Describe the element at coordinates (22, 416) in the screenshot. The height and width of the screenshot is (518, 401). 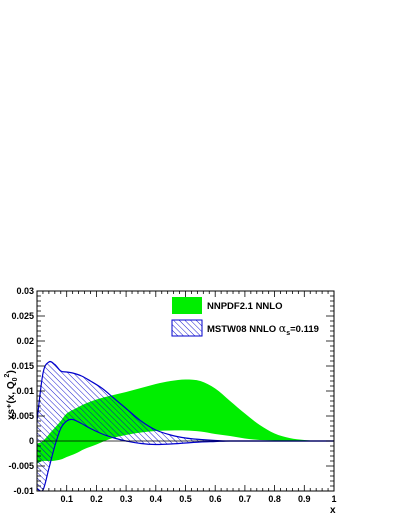
I see `y-tick-label: 0.005` at that location.